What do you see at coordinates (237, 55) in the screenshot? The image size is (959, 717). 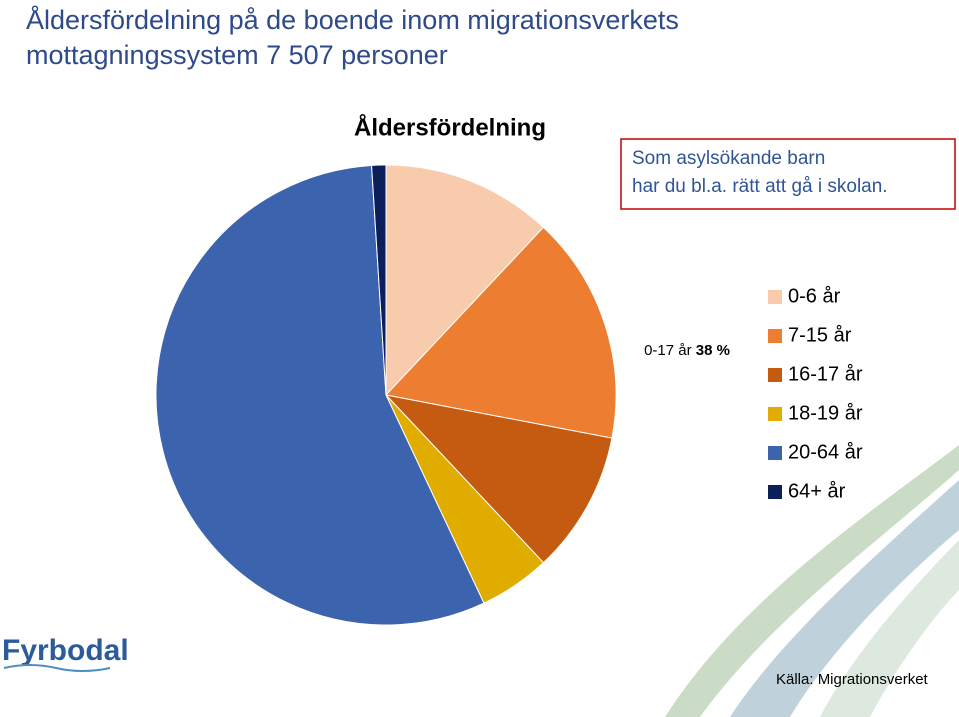 I see `slide-title: mottagningssystem 7 507 personer` at bounding box center [237, 55].